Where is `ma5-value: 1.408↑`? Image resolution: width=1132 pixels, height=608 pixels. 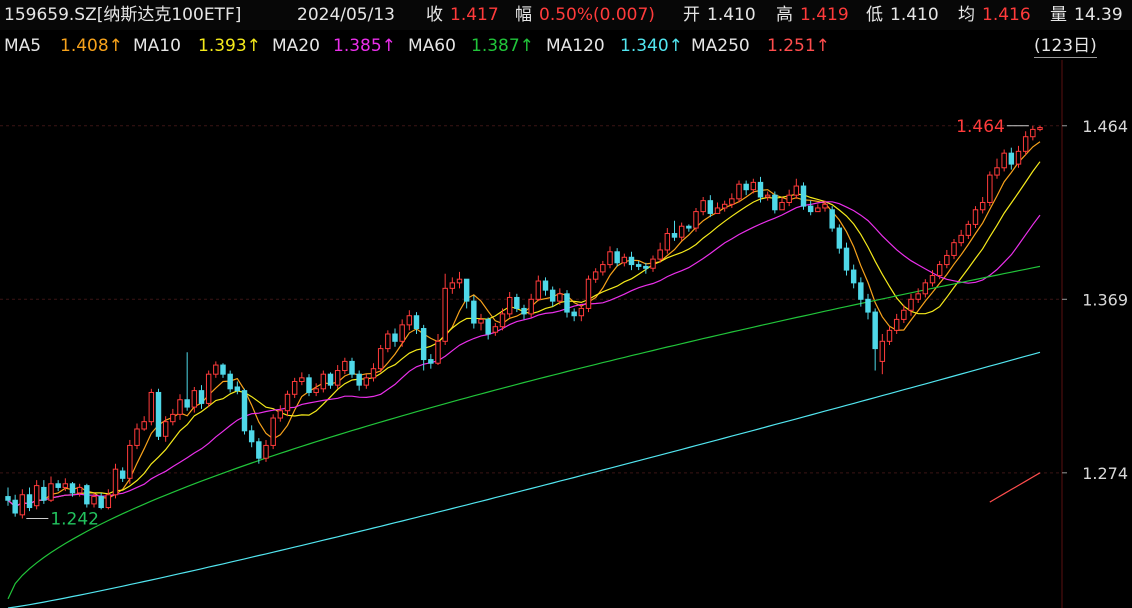
ma5-value: 1.408↑ is located at coordinates (91, 46).